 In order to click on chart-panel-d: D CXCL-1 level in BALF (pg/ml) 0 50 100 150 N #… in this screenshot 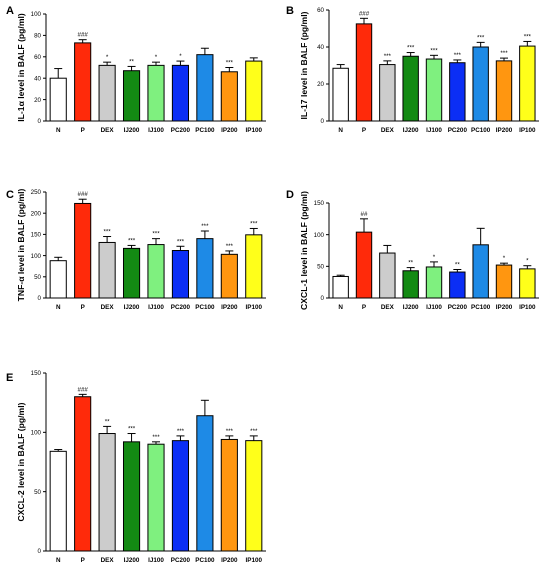, I will do `click(412, 250)`.